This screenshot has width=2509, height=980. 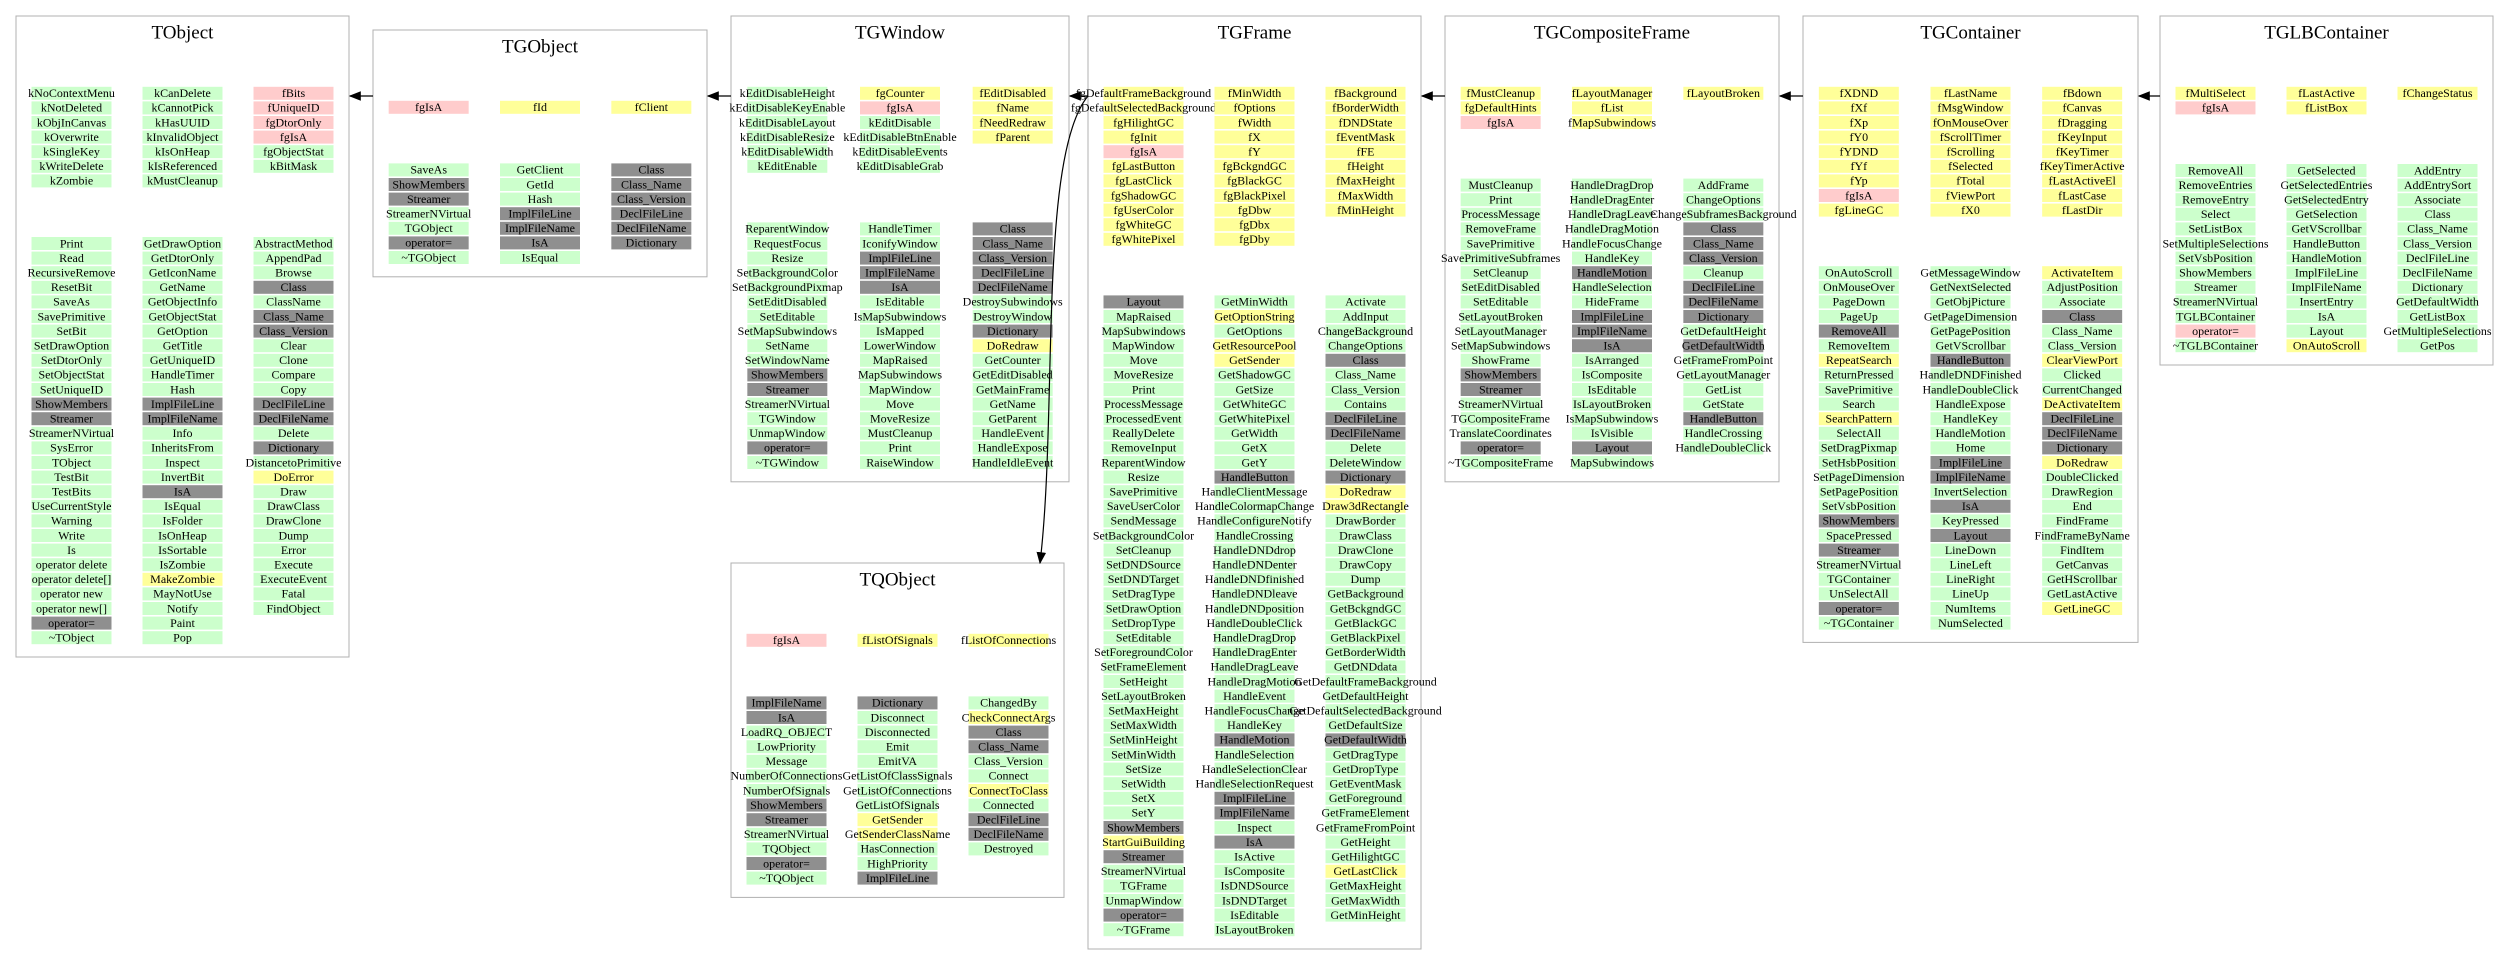 What do you see at coordinates (1254, 224) in the screenshot?
I see `member: fgDbx` at bounding box center [1254, 224].